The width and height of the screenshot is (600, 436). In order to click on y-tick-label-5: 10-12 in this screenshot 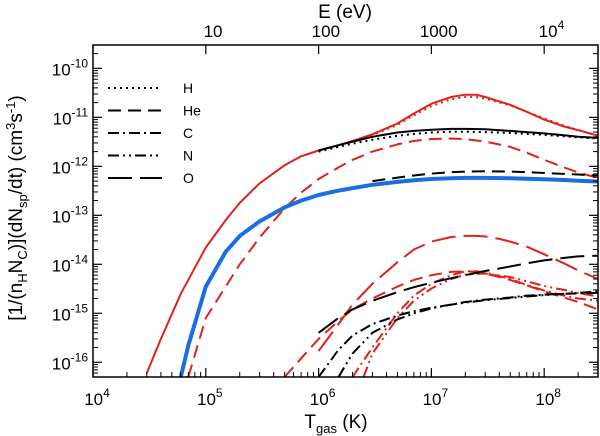, I will do `click(70, 165)`.